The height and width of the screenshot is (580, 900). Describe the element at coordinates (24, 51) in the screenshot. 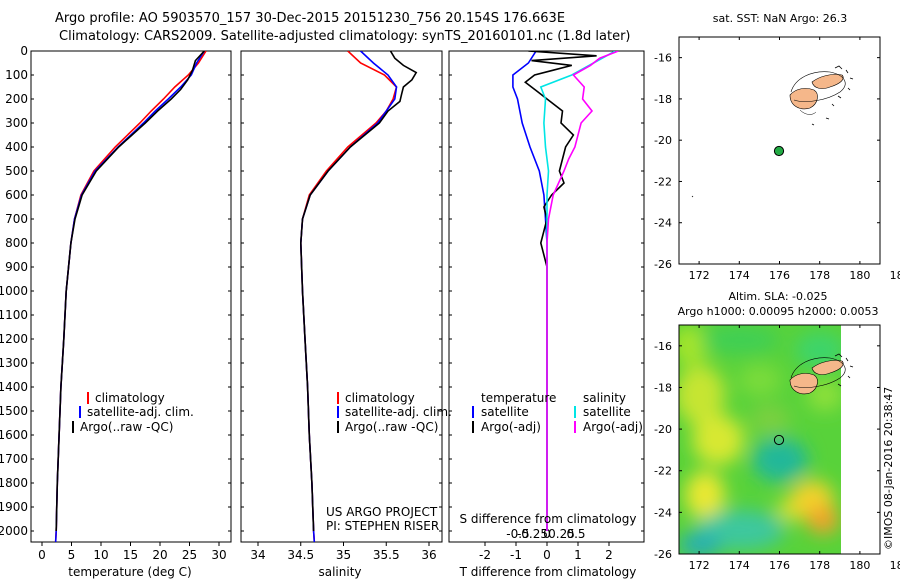

I see `depth-tick-label: 0` at that location.